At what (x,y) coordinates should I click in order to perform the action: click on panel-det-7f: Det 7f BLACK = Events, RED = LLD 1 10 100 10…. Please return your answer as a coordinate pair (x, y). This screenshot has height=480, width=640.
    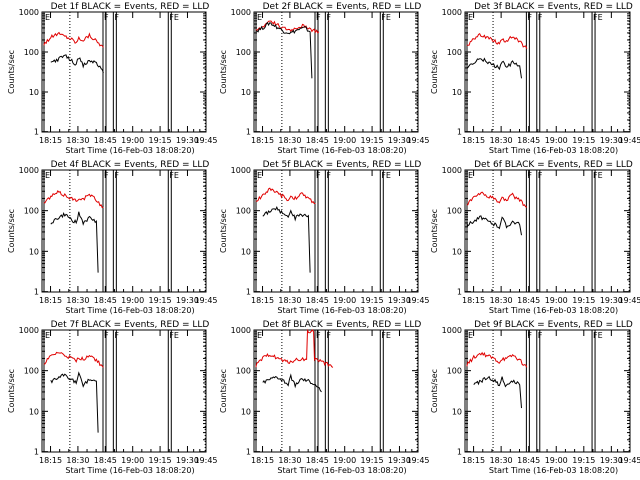
    Looking at the image, I should click on (112, 397).